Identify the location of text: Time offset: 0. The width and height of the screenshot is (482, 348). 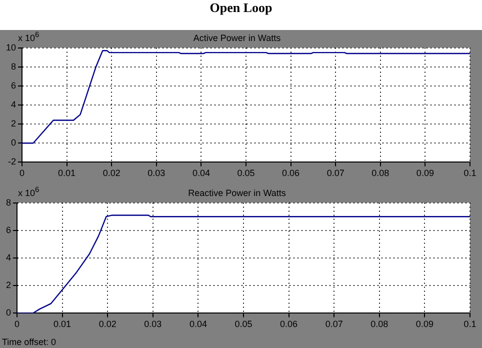
(29, 342).